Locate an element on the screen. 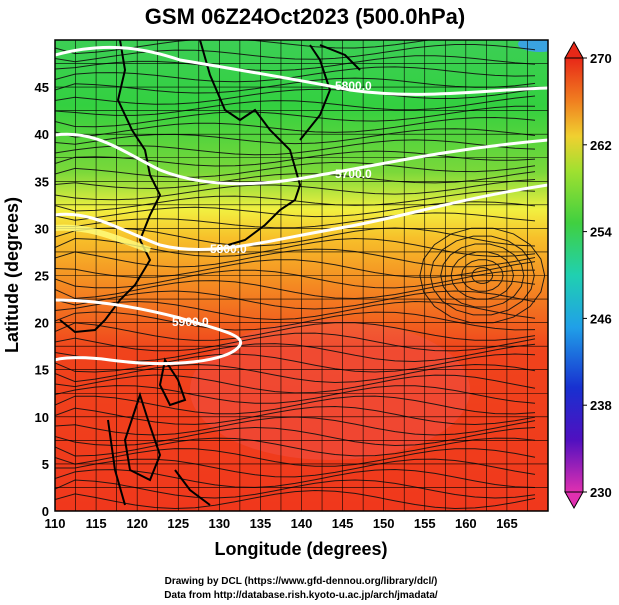  colorbar-tick-label: 230 is located at coordinates (601, 492).